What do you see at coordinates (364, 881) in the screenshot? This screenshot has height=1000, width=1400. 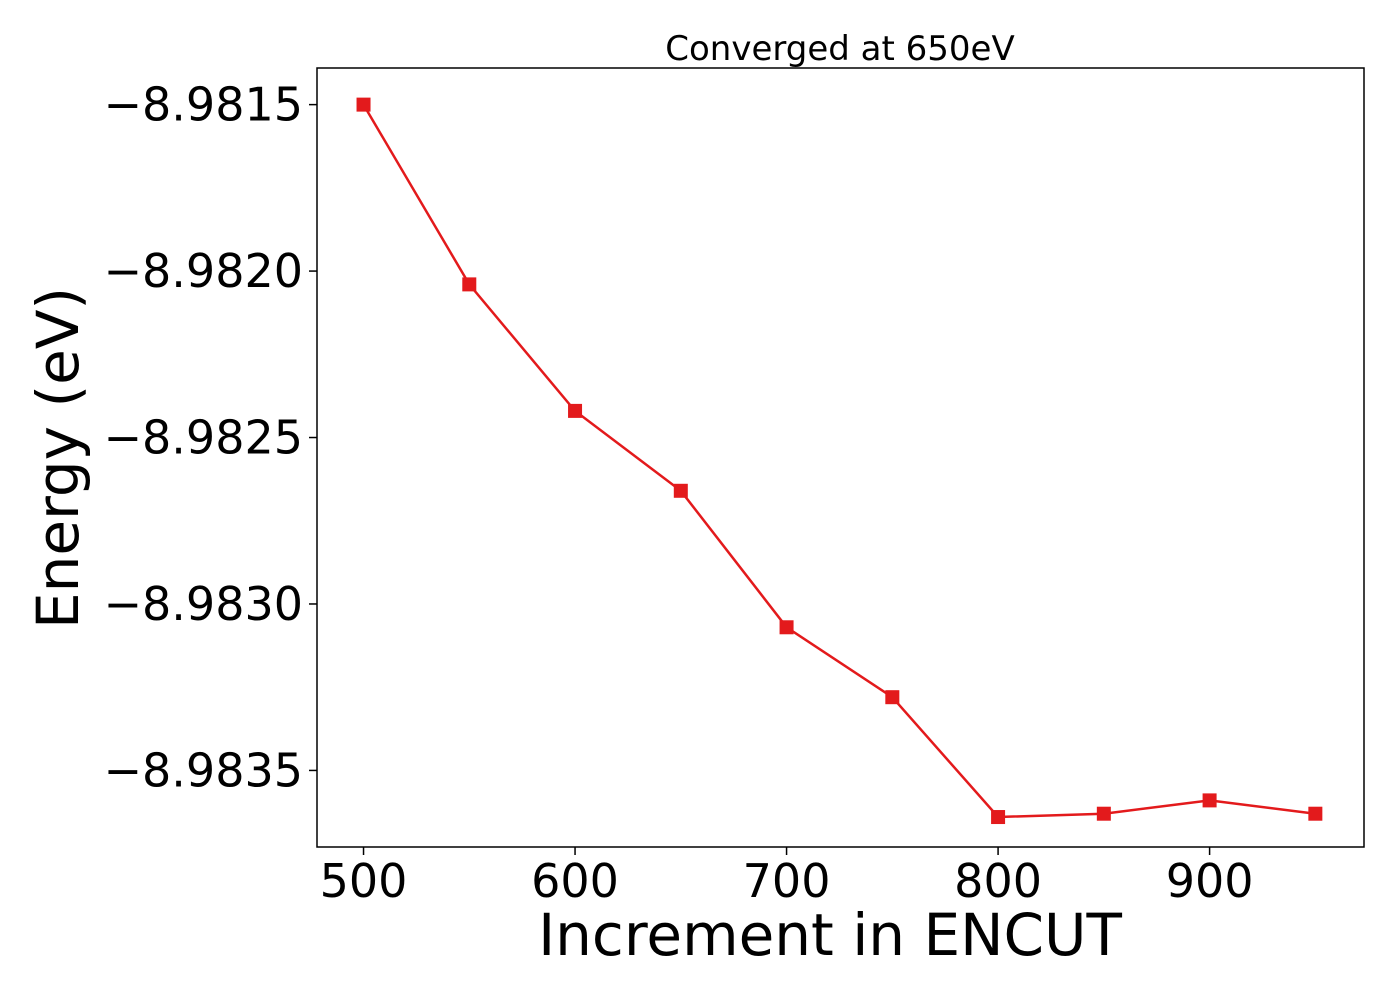 I see `x-tick-label: 500` at bounding box center [364, 881].